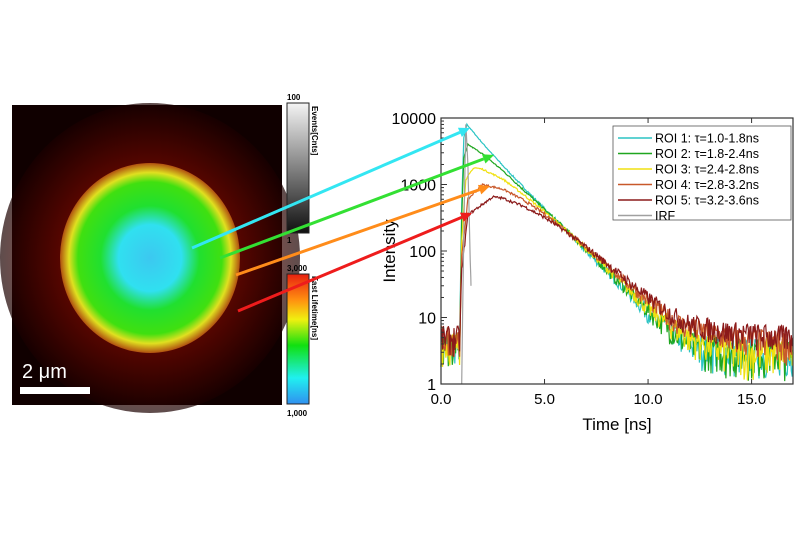  Describe the element at coordinates (44, 372) in the screenshot. I see `scale-bar-label: 2 μm` at that location.